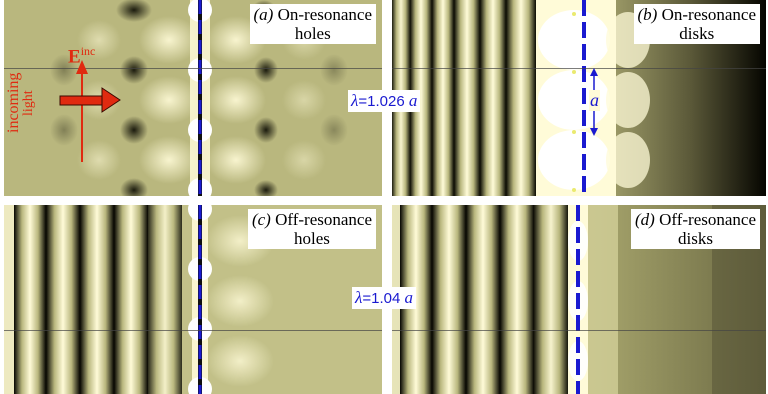 The image size is (768, 394). What do you see at coordinates (82, 100) in the screenshot?
I see `propagation-arrow-icon` at bounding box center [82, 100].